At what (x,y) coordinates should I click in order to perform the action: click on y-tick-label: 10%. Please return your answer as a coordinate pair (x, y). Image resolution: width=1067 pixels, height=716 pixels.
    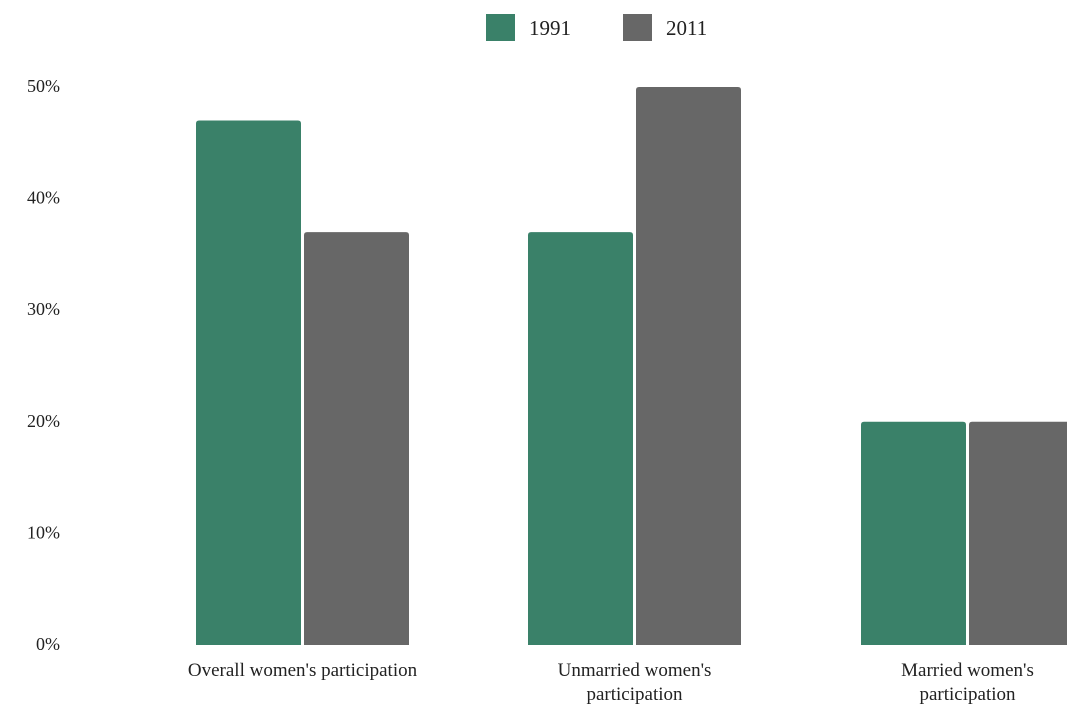
    Looking at the image, I should click on (43, 532).